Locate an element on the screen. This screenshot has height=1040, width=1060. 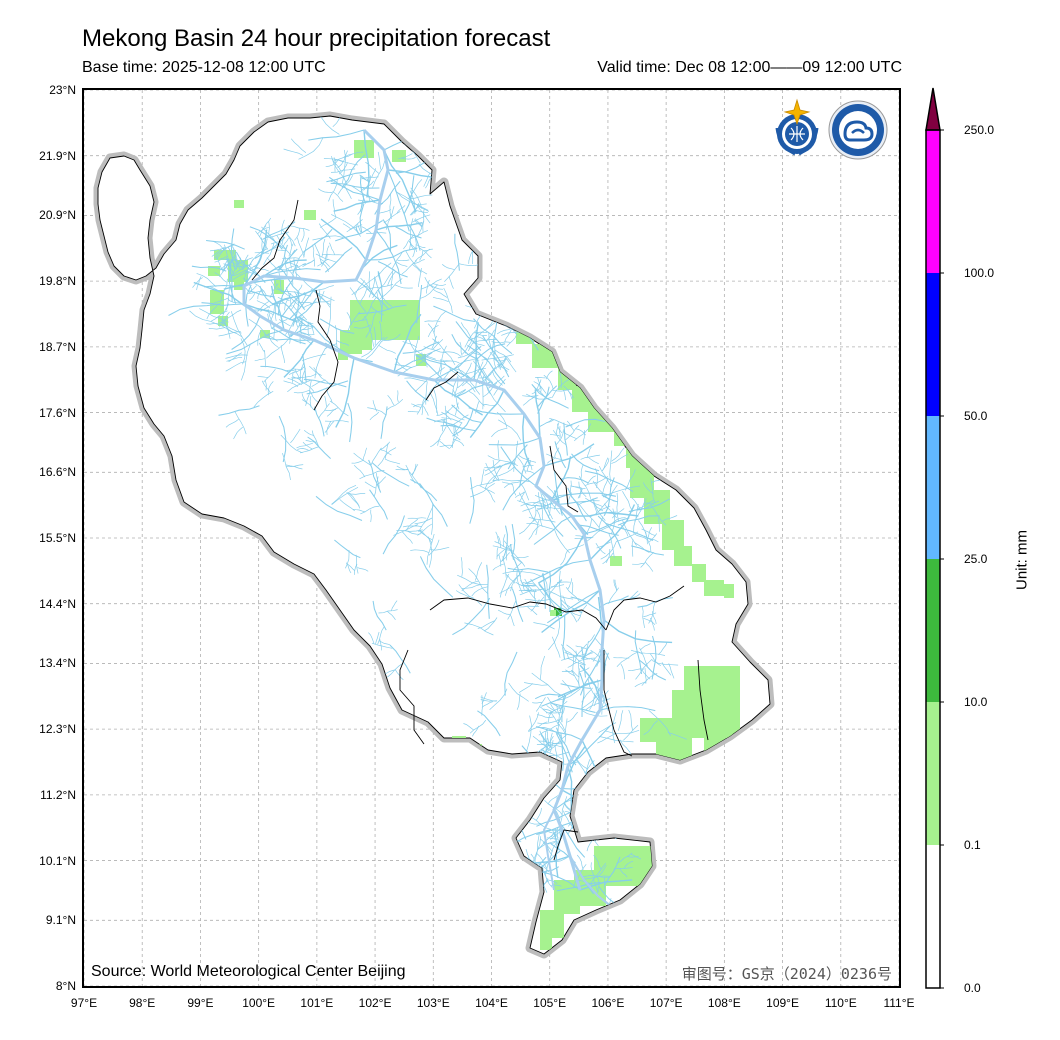
lon-tick-label: 110°E is located at coordinates (840, 1003).